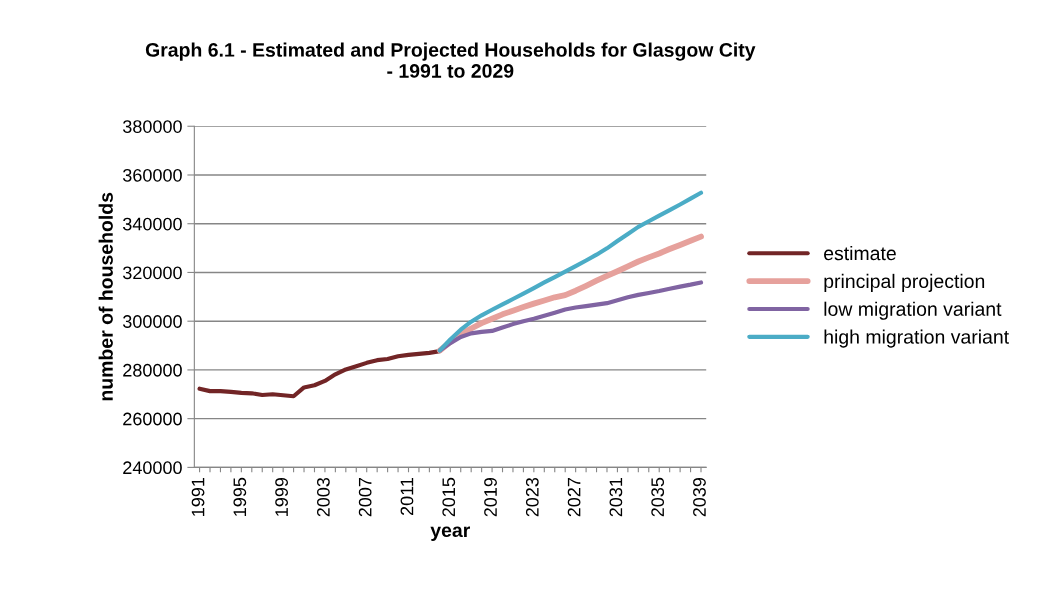 The height and width of the screenshot is (607, 1062). Describe the element at coordinates (152, 419) in the screenshot. I see `y-tick-label: 260000` at that location.